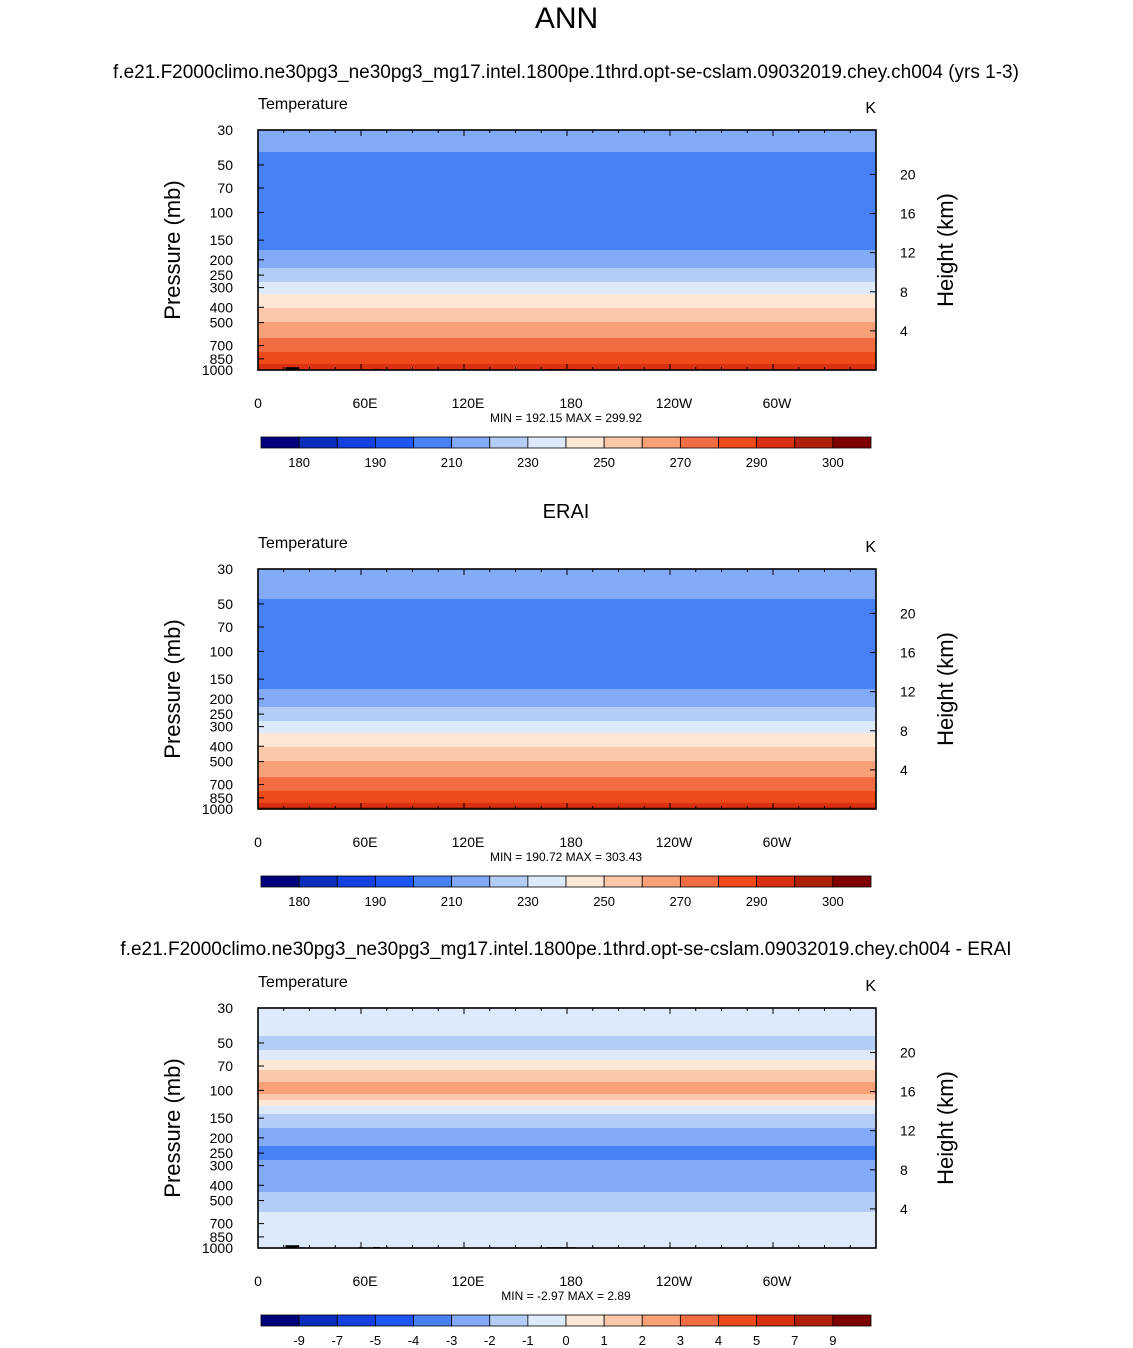  I want to click on colorbar-label: 190, so click(376, 901).